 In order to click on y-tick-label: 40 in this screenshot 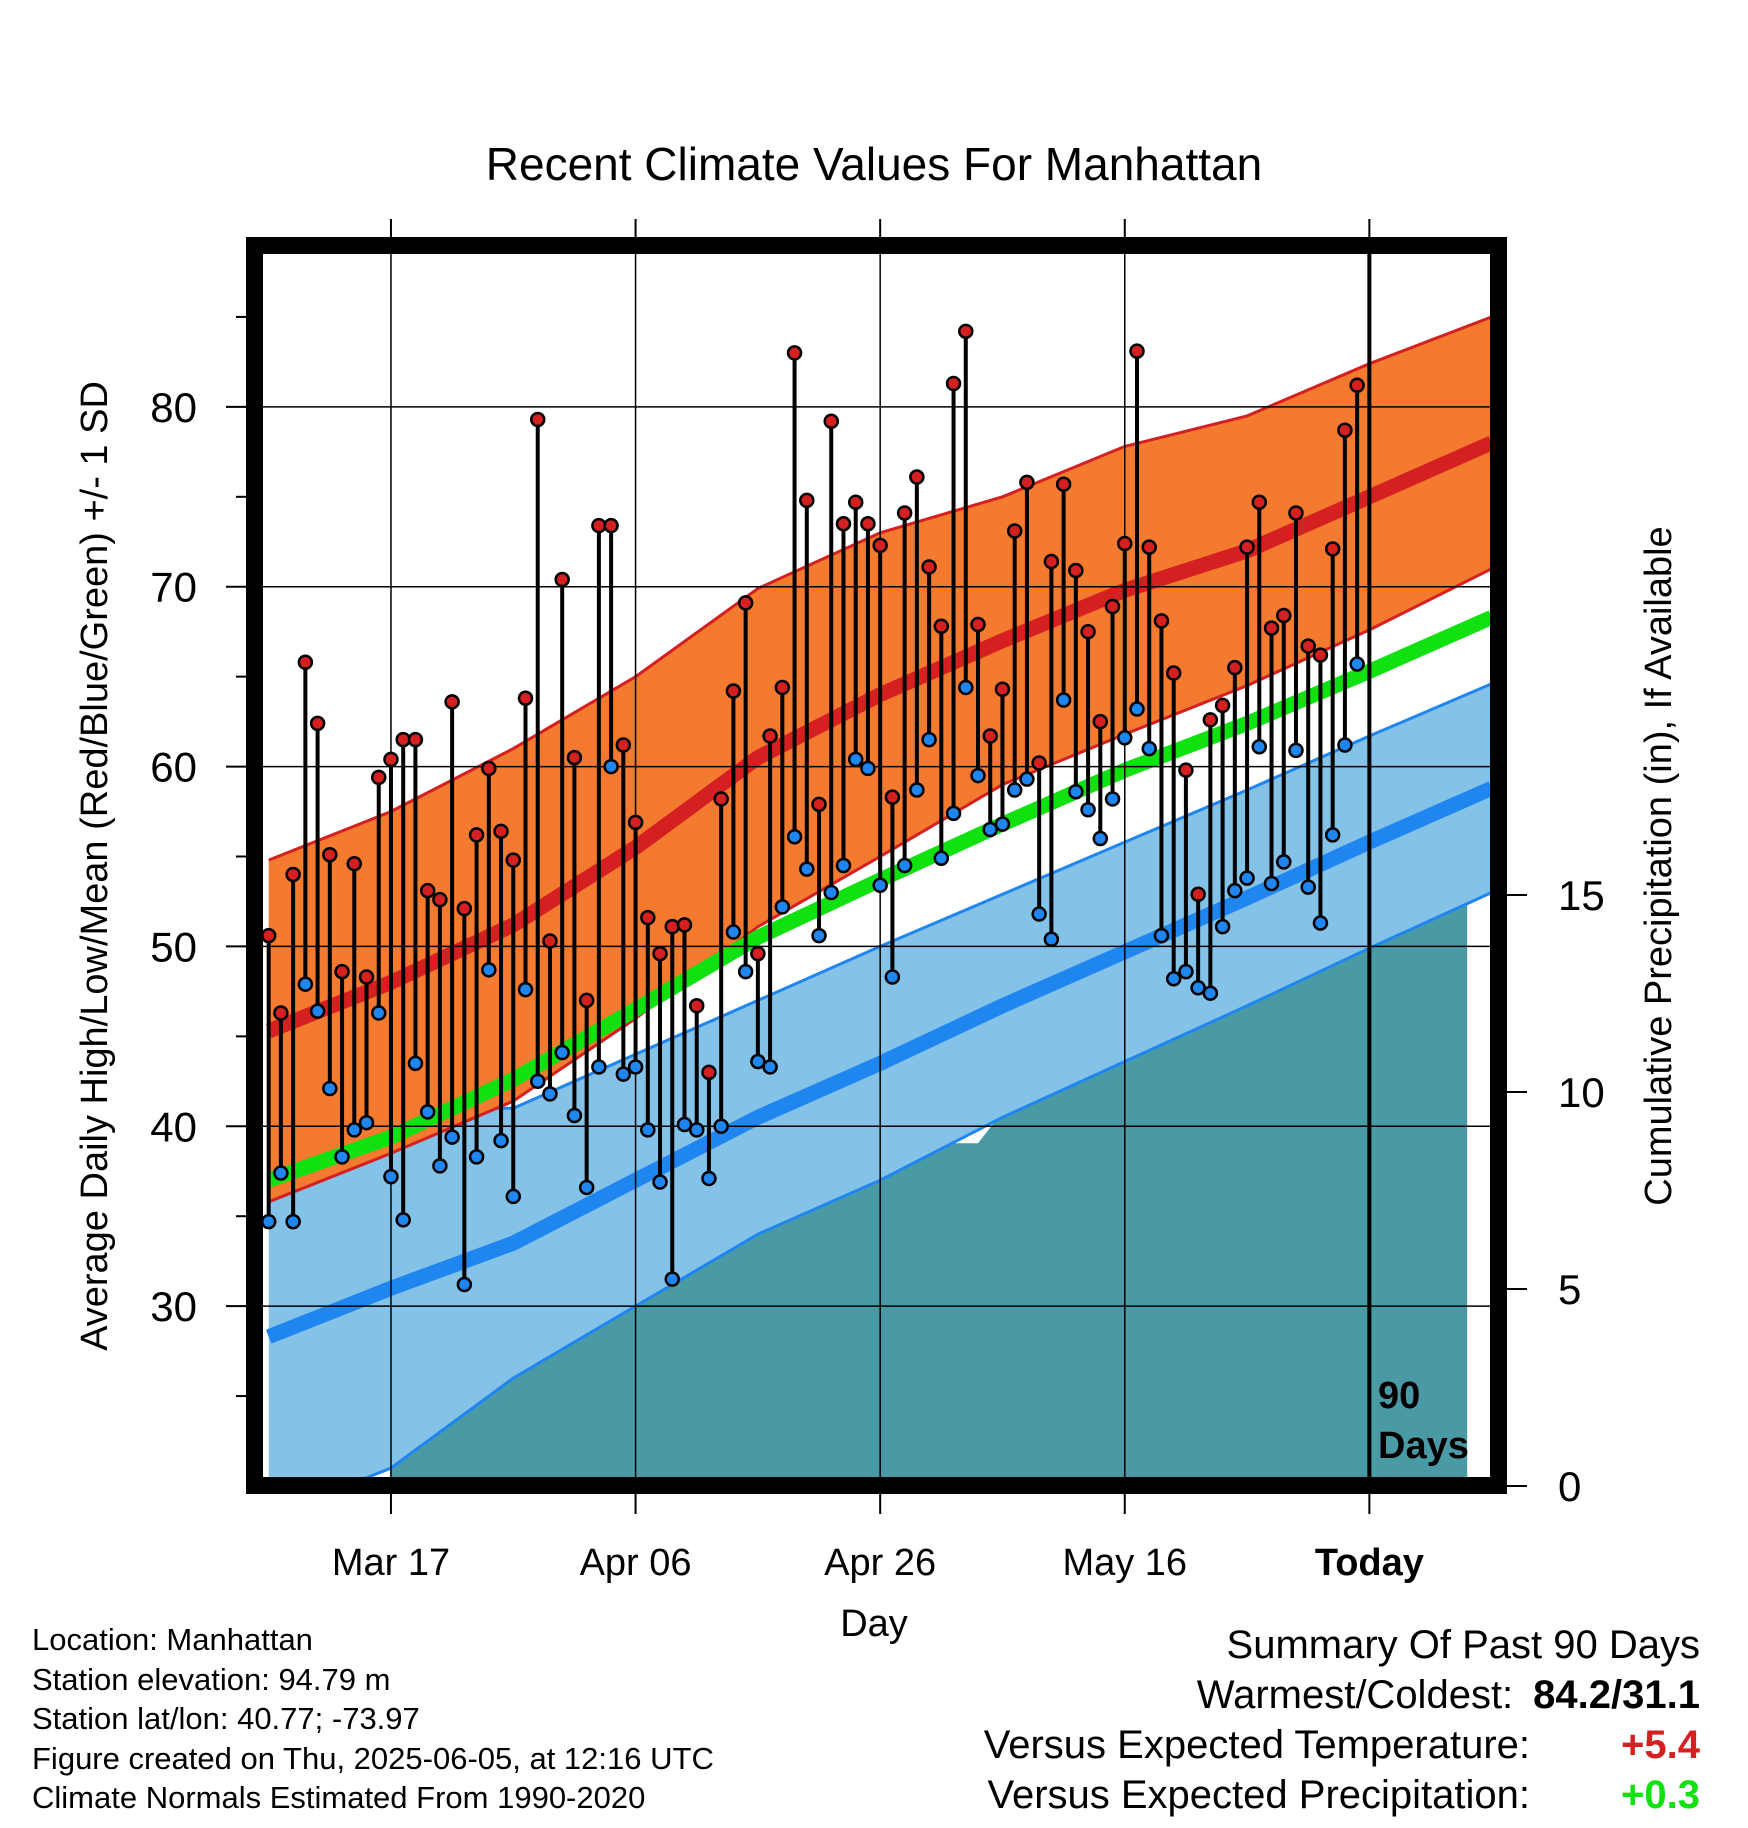, I will do `click(173, 1126)`.